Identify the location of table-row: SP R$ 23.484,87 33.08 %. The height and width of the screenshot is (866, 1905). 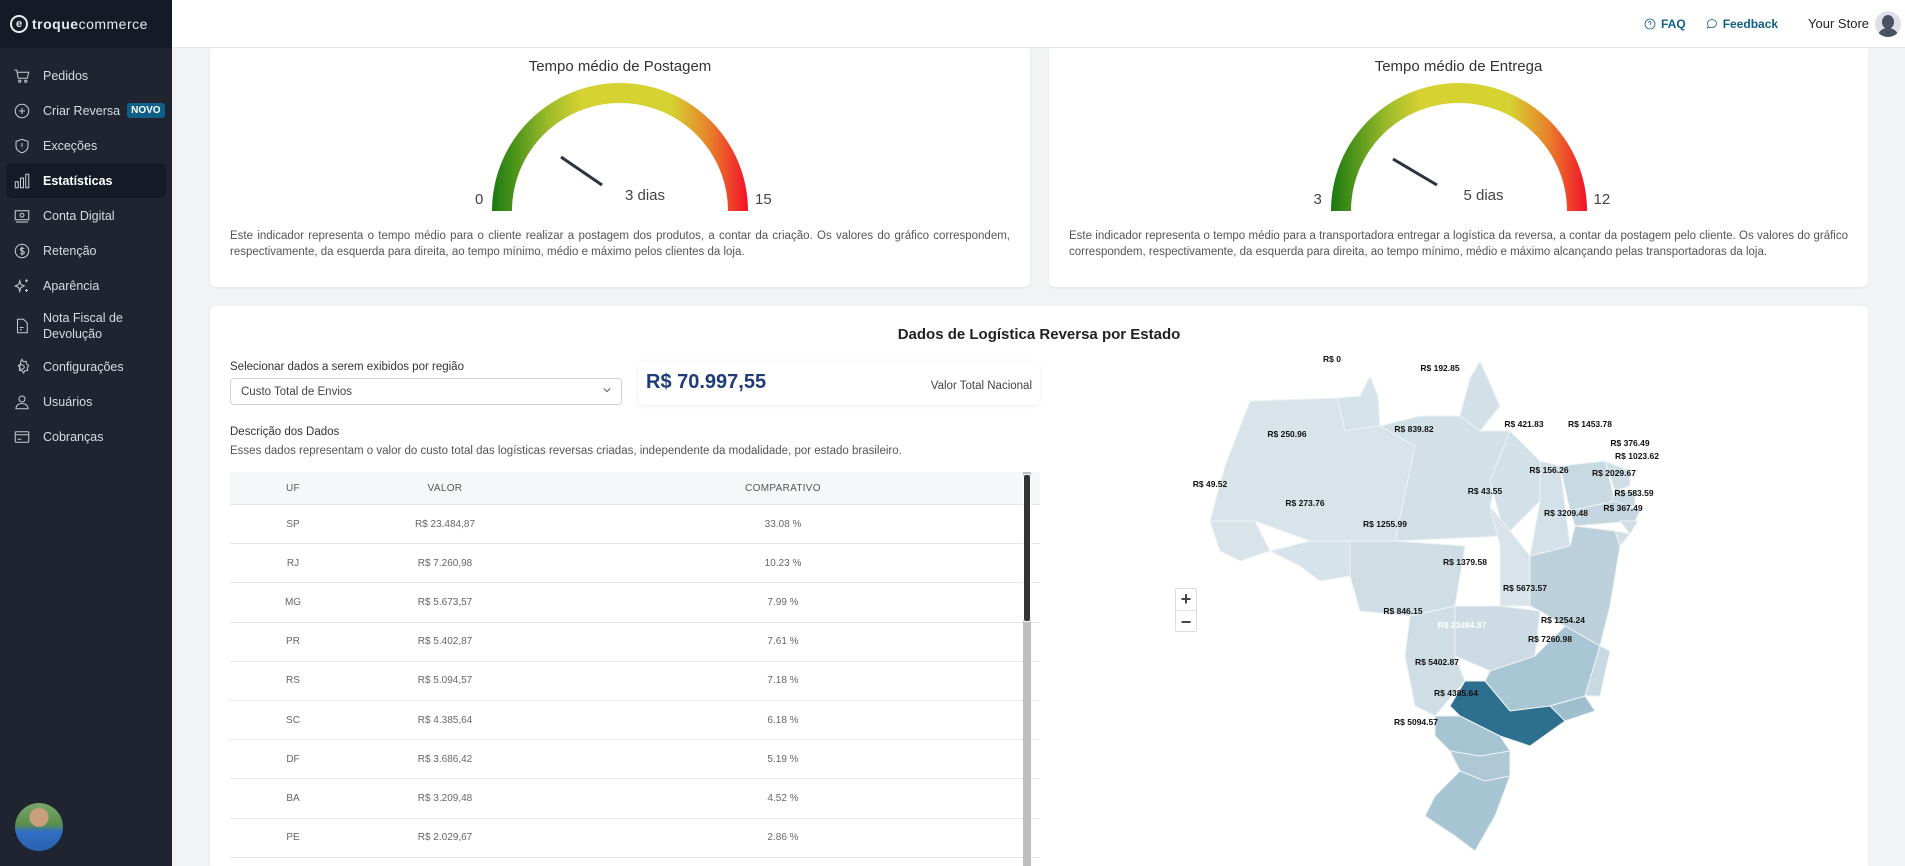
(635, 525).